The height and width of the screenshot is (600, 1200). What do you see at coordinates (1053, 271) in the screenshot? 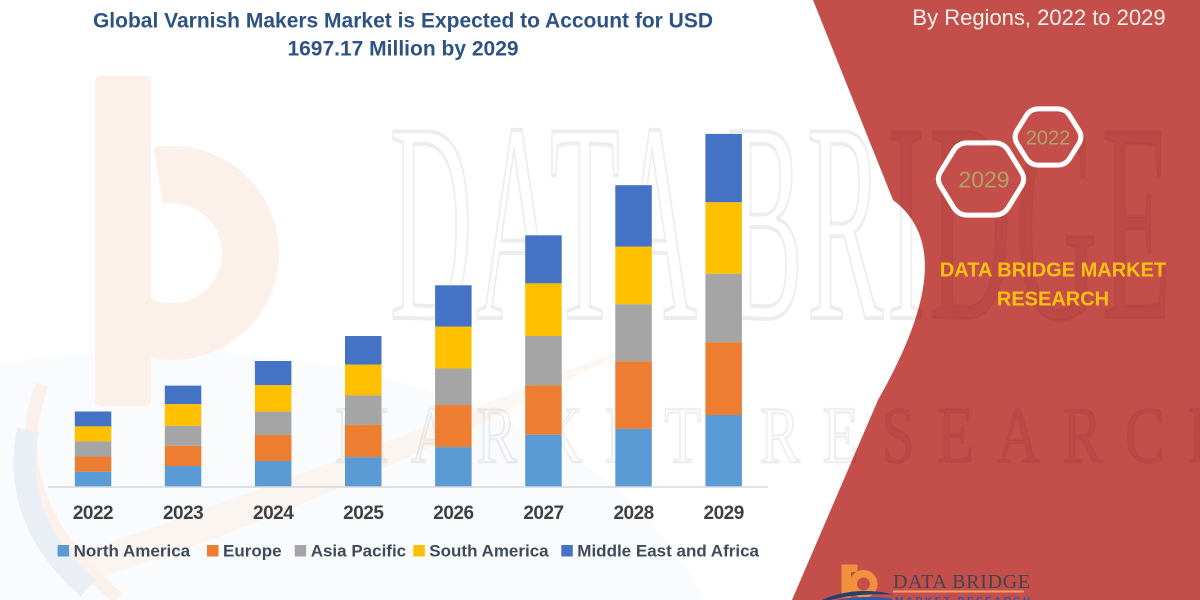
I see `svg-text: DATA BRIDGE MARKET` at bounding box center [1053, 271].